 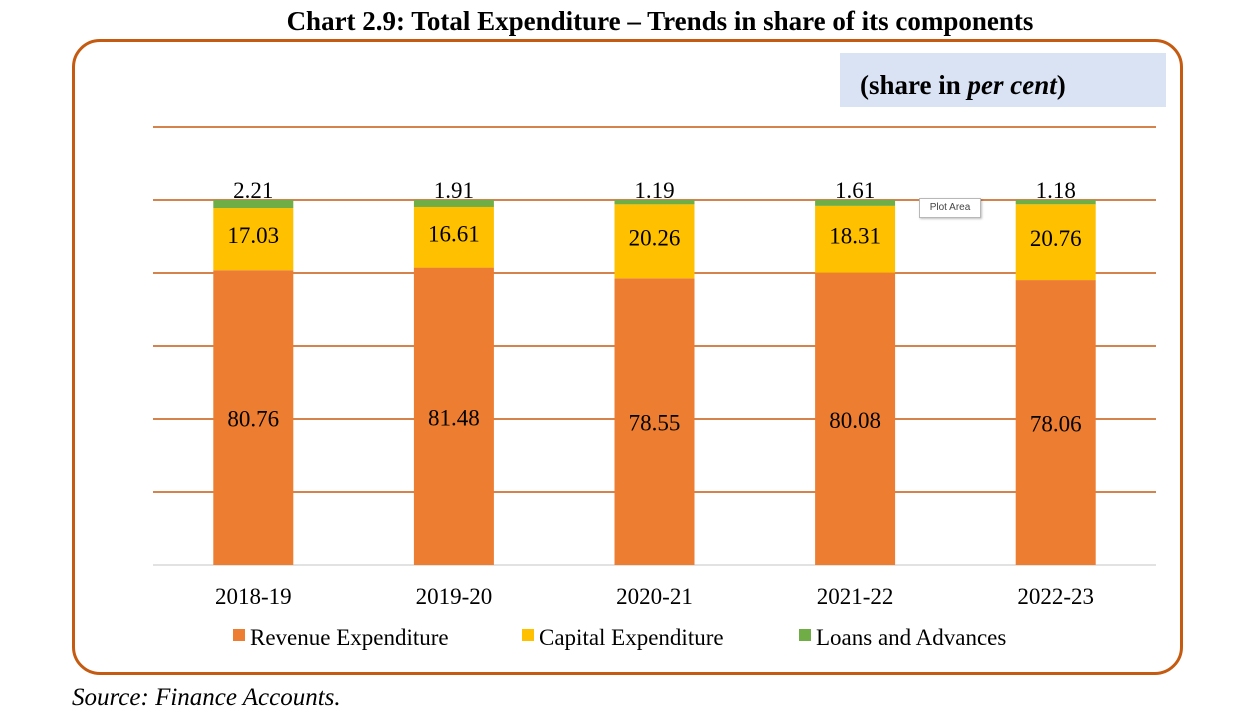 I want to click on x-tick-label: 2020-21, so click(x=654, y=596).